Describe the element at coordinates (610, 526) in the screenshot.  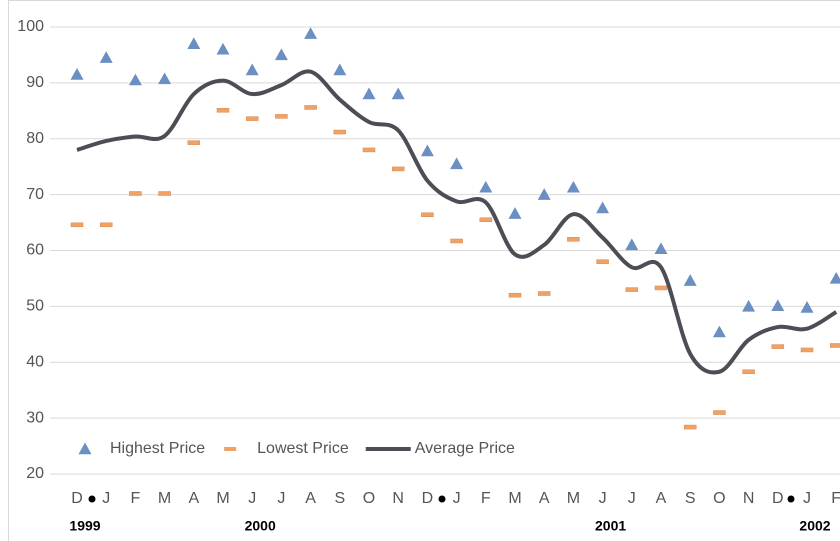
I see `year-label: 2001` at that location.